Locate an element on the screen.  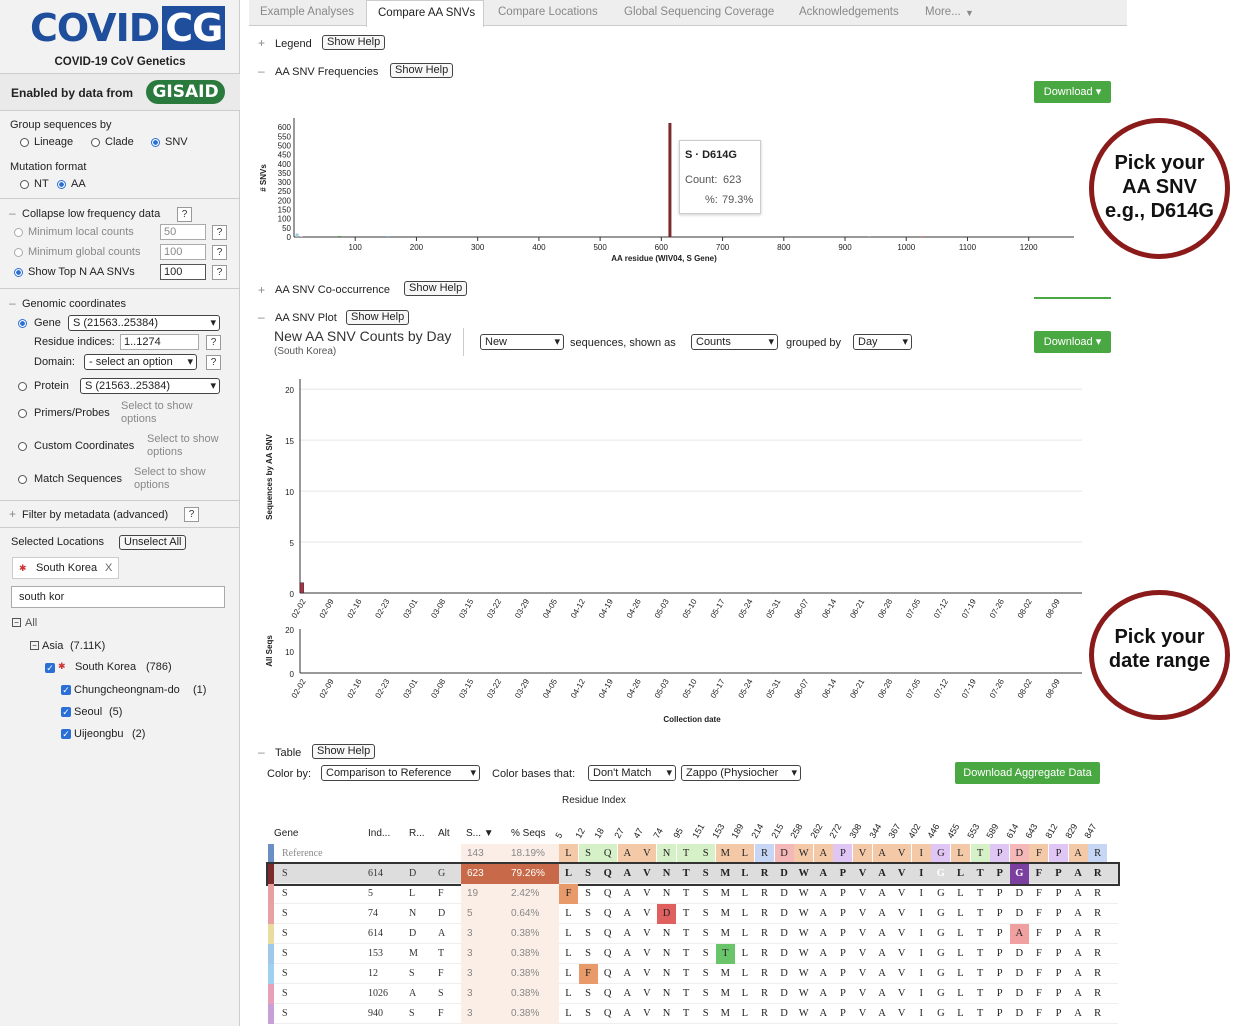
plot-help-button: Show Help is located at coordinates (378, 317).